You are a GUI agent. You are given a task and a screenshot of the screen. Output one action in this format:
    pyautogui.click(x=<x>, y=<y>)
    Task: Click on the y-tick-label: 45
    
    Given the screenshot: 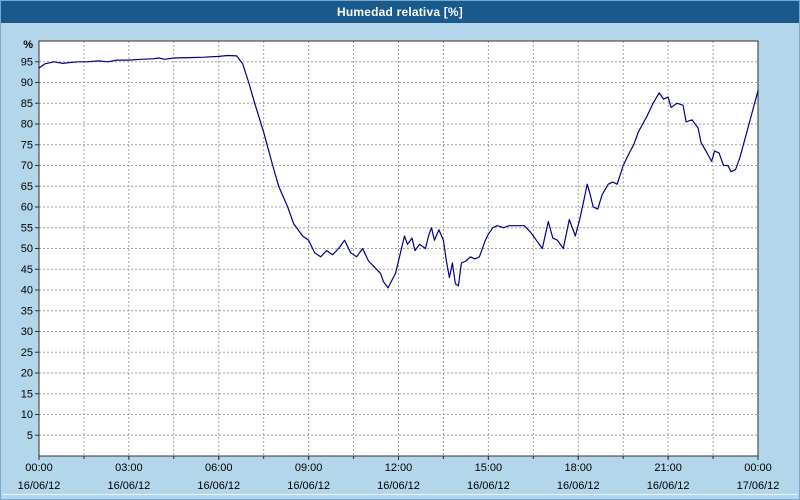 What is the action you would take?
    pyautogui.click(x=27, y=270)
    